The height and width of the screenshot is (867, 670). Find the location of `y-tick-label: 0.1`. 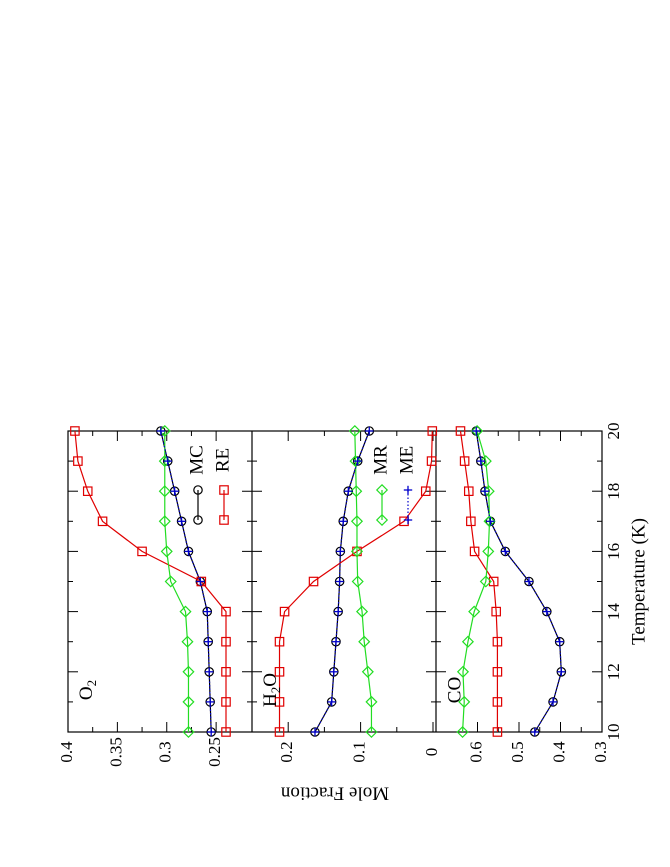

y-tick-label: 0.1 is located at coordinates (359, 751).